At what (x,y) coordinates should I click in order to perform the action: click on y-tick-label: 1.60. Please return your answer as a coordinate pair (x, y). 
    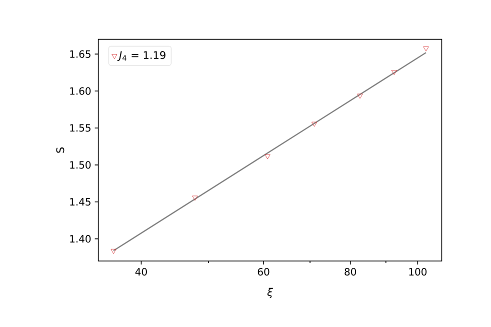
    Looking at the image, I should click on (80, 91).